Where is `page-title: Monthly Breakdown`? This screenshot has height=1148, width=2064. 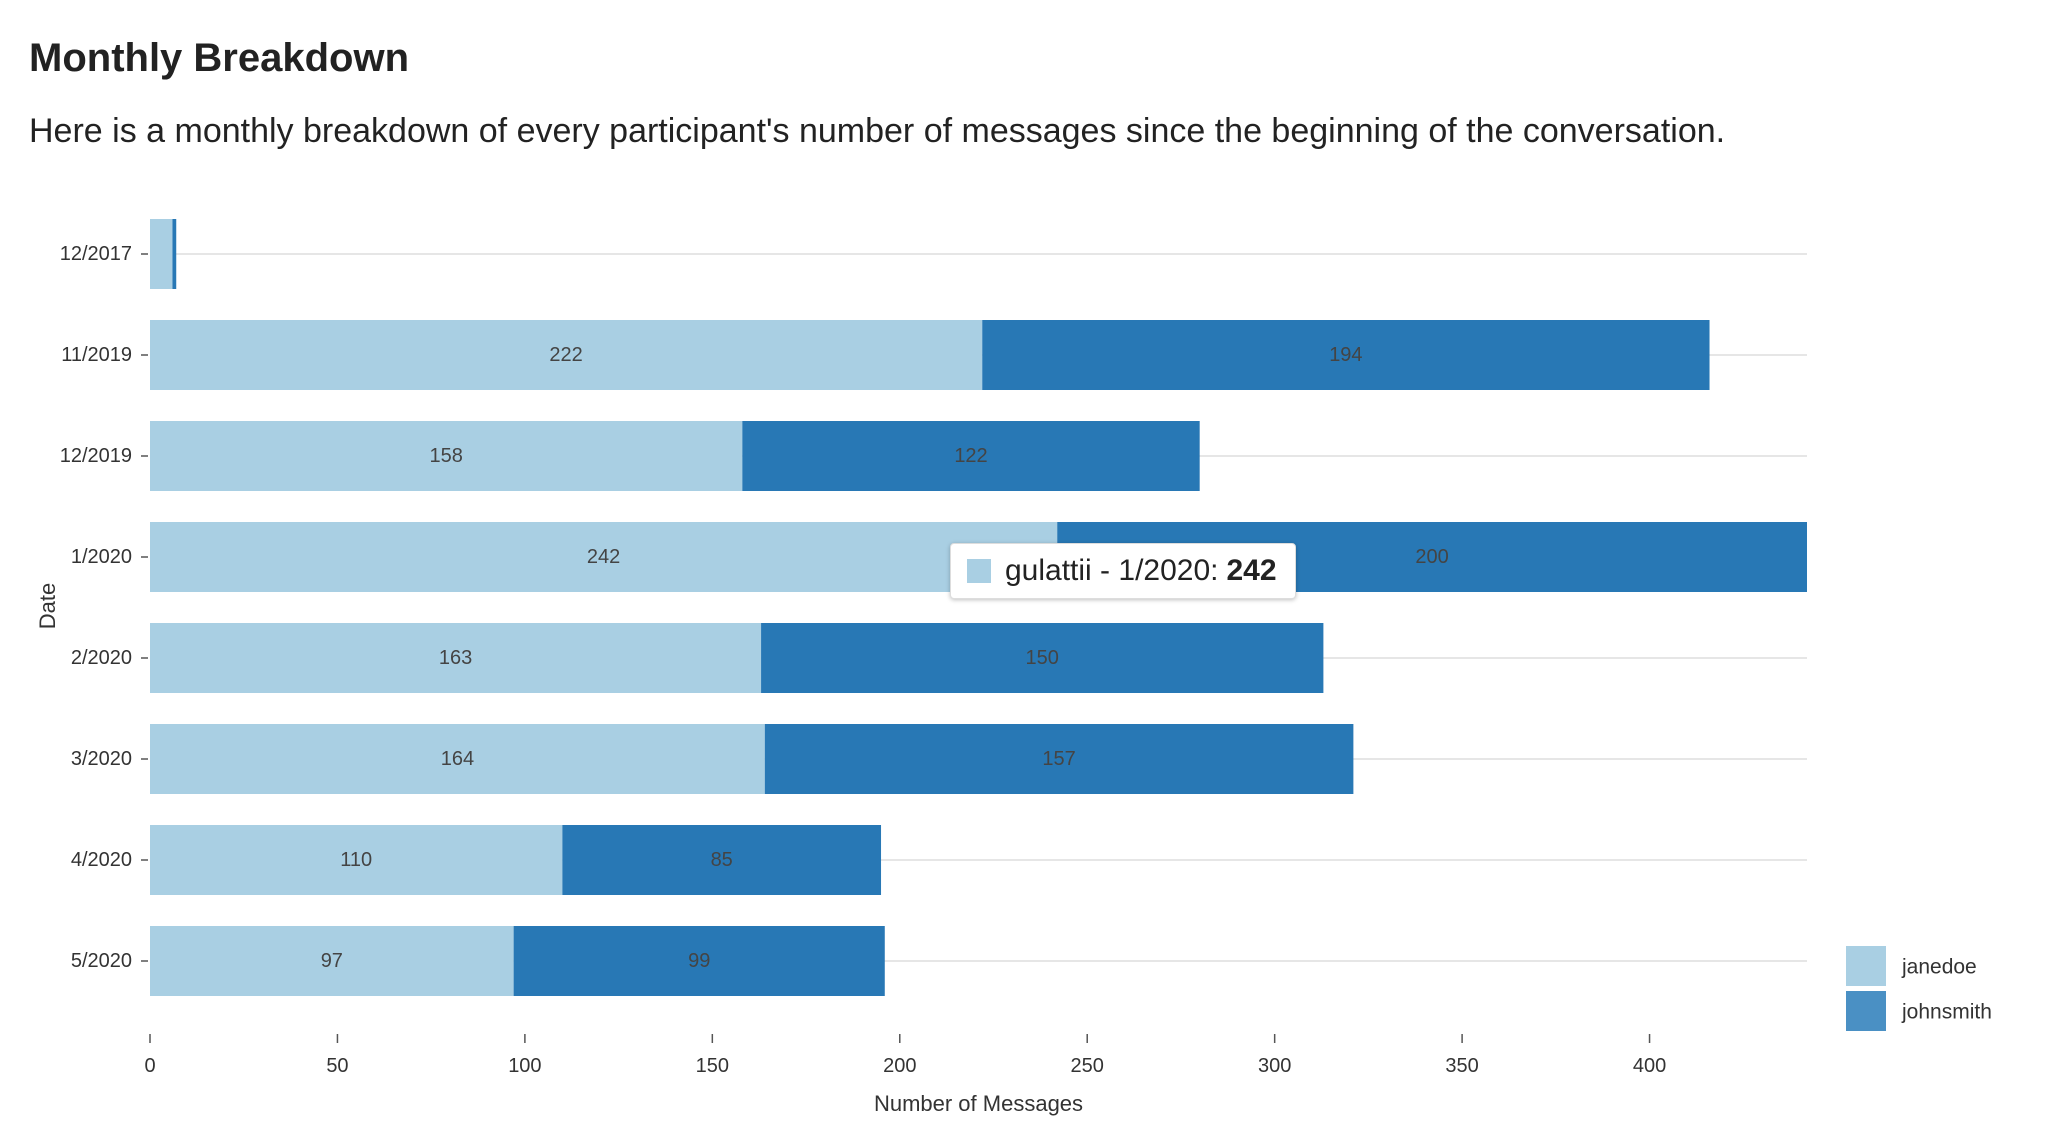 page-title: Monthly Breakdown is located at coordinates (219, 58).